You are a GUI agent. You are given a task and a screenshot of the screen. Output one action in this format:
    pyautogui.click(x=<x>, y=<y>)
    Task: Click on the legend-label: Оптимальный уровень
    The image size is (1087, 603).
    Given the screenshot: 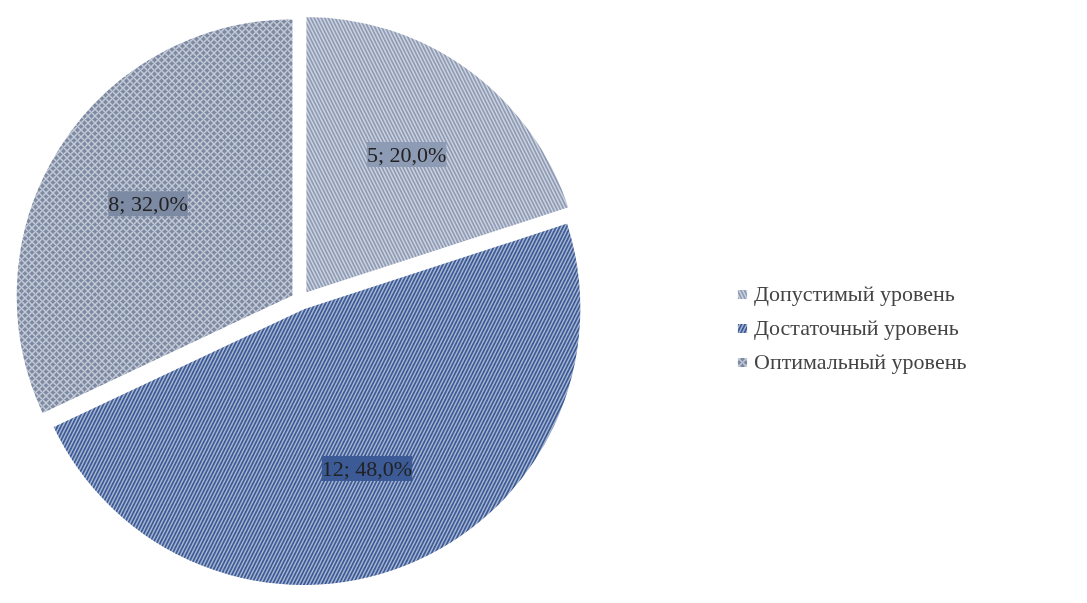 What is the action you would take?
    pyautogui.click(x=860, y=362)
    